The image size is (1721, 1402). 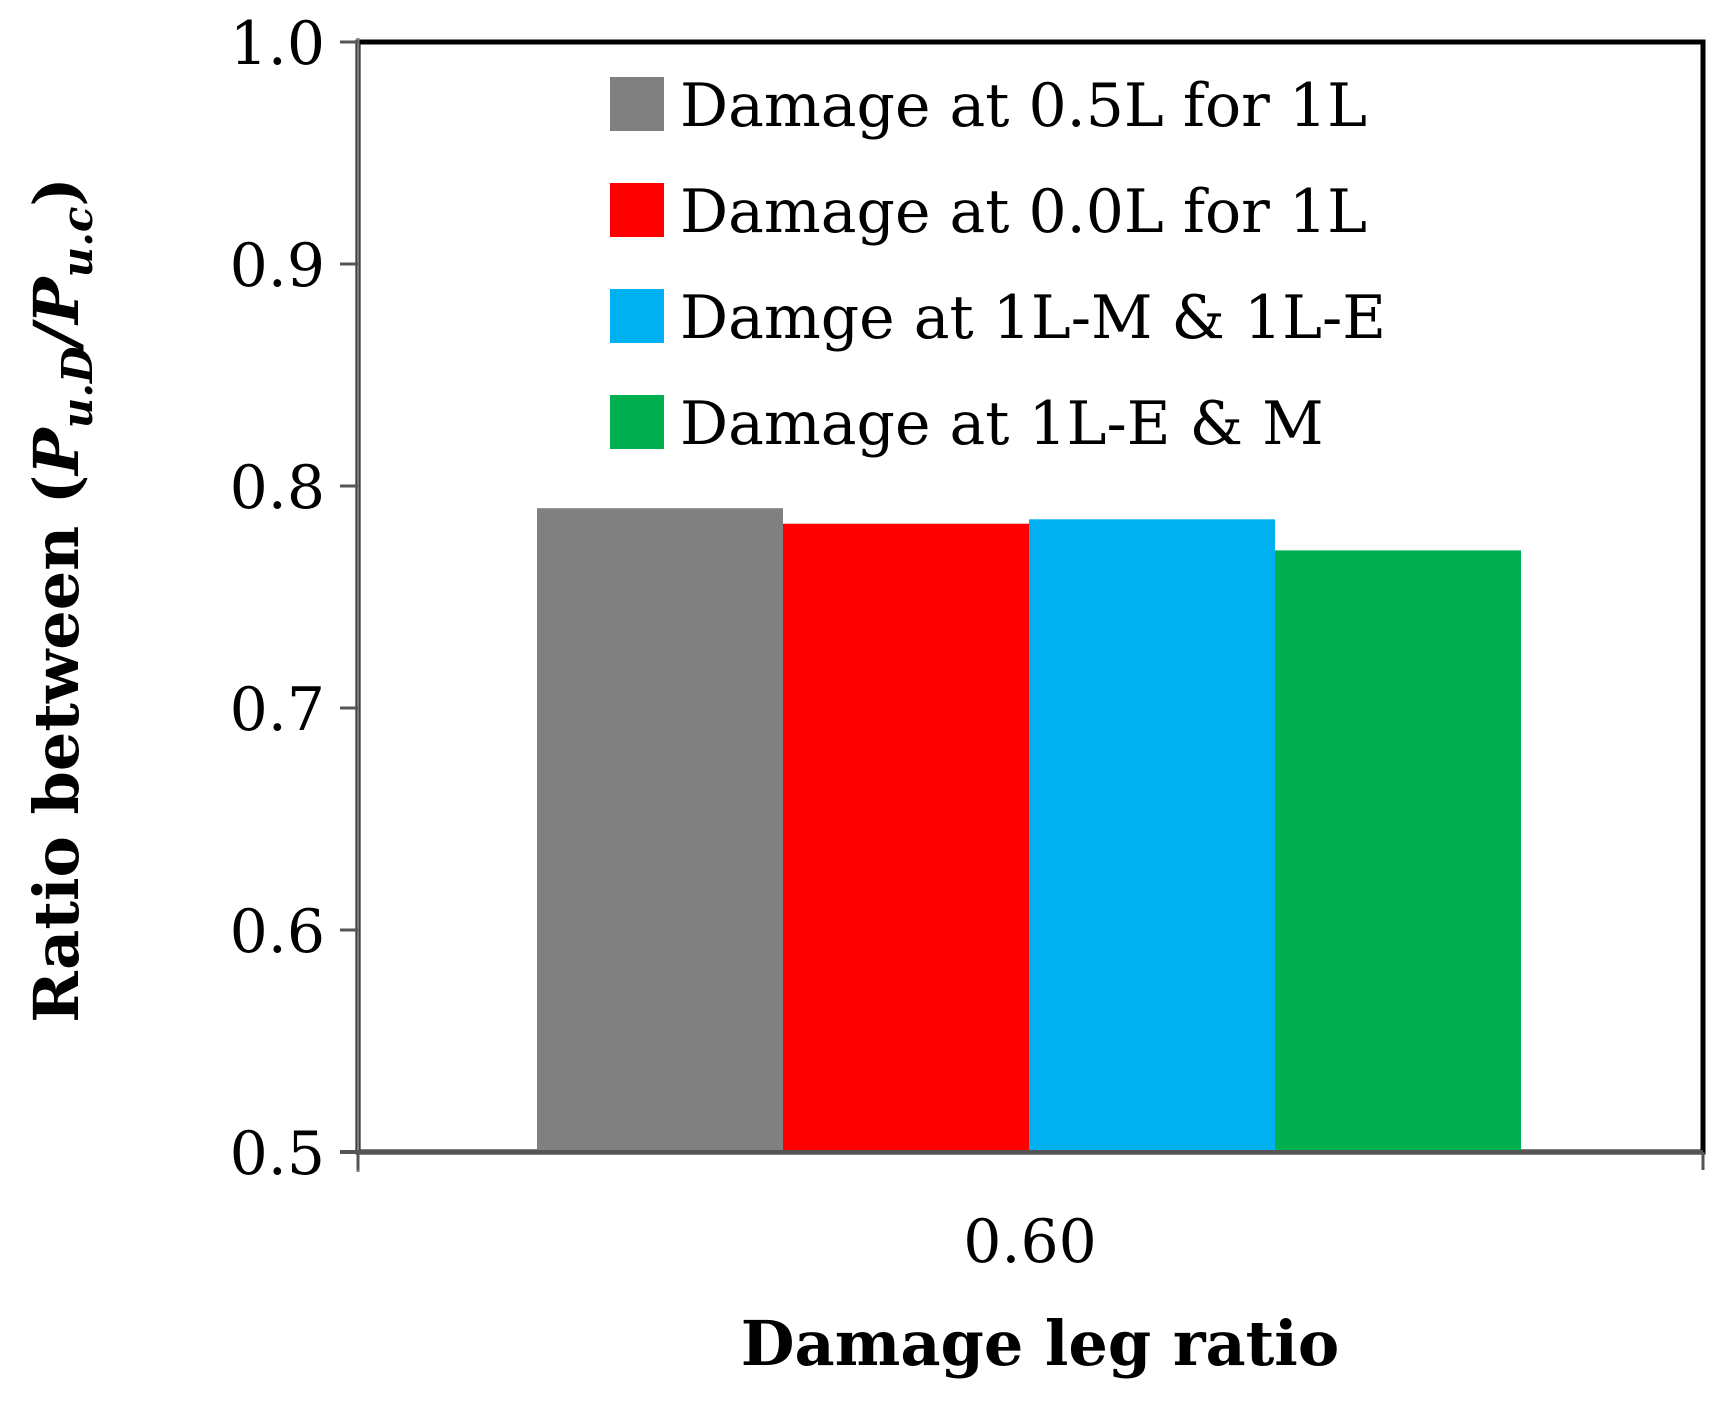 I want to click on y-tick-label: 1.0, so click(x=277, y=44).